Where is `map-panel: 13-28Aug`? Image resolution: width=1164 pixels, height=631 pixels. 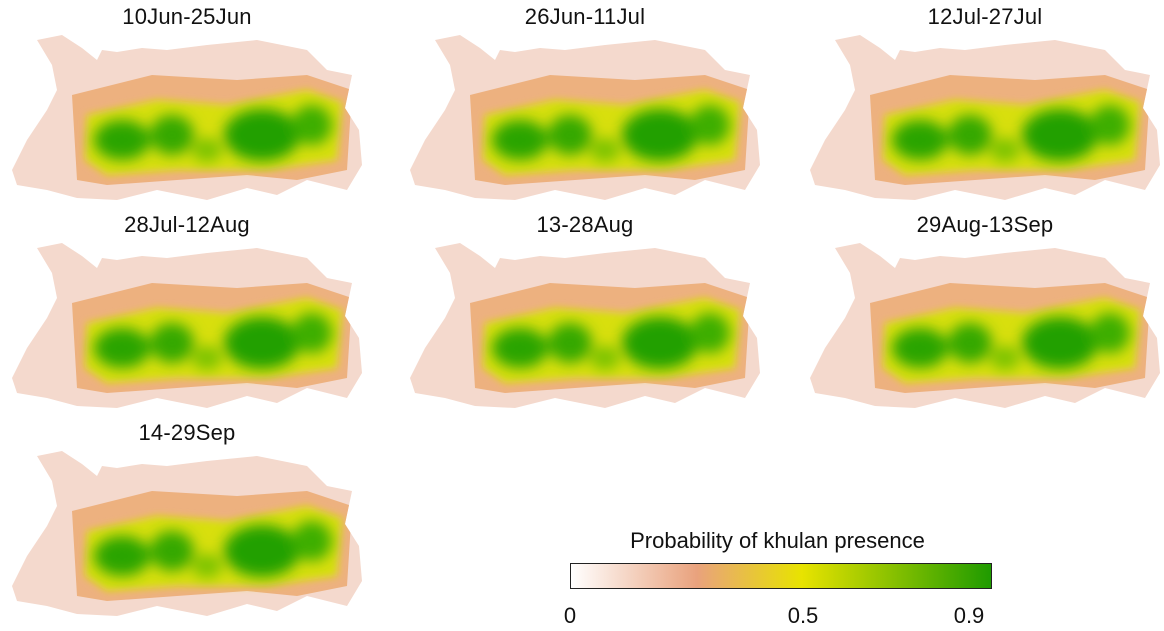
map-panel: 13-28Aug is located at coordinates (585, 313).